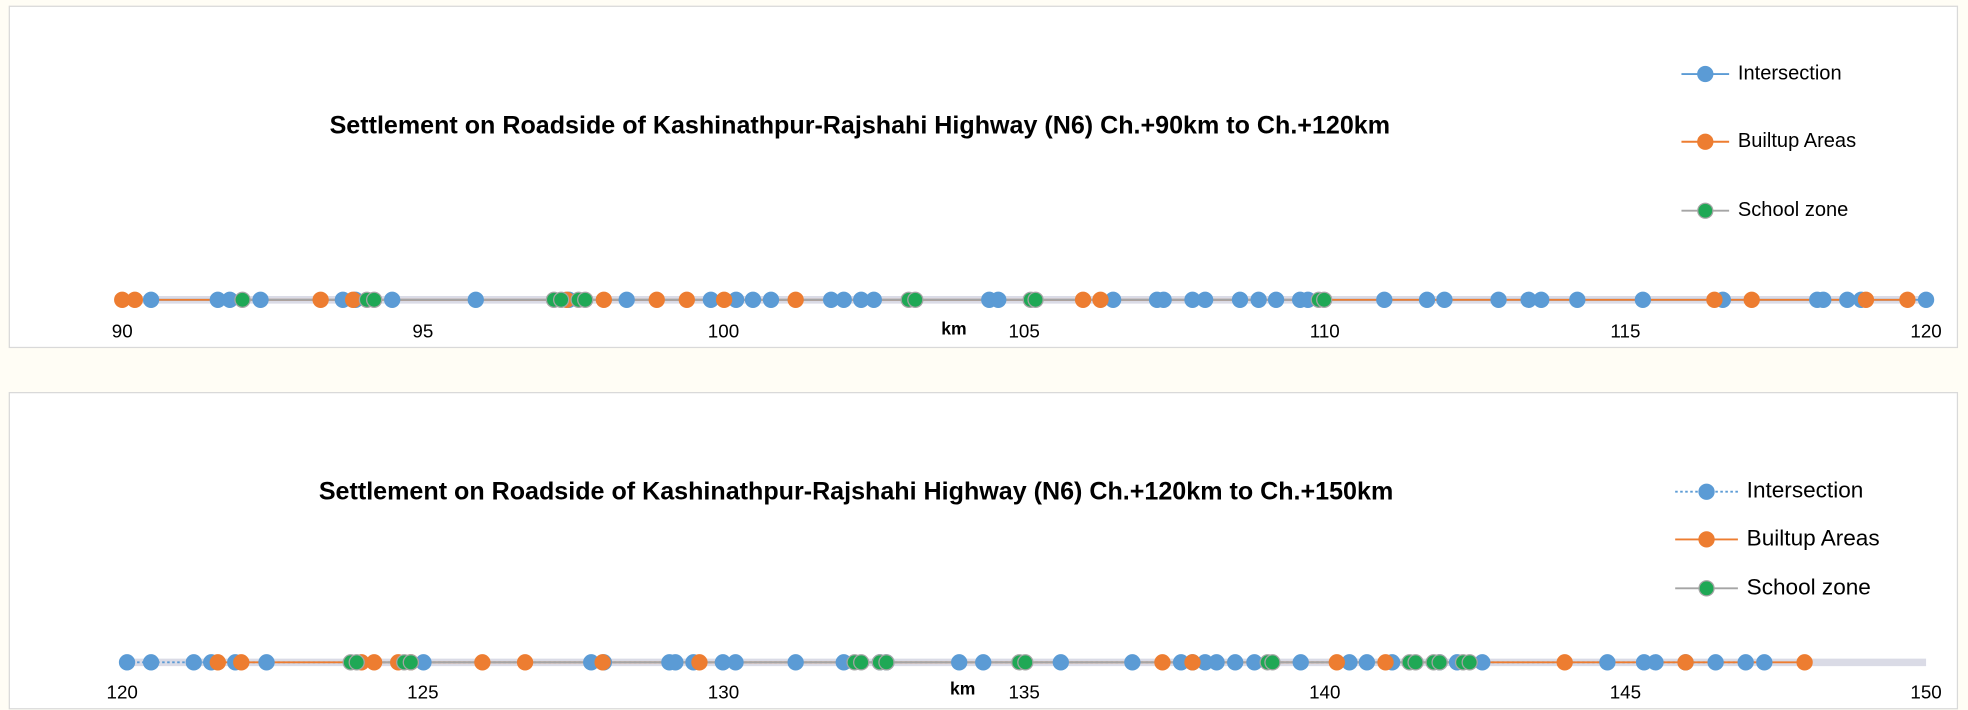  What do you see at coordinates (1625, 692) in the screenshot?
I see `x-tick-label: 145` at bounding box center [1625, 692].